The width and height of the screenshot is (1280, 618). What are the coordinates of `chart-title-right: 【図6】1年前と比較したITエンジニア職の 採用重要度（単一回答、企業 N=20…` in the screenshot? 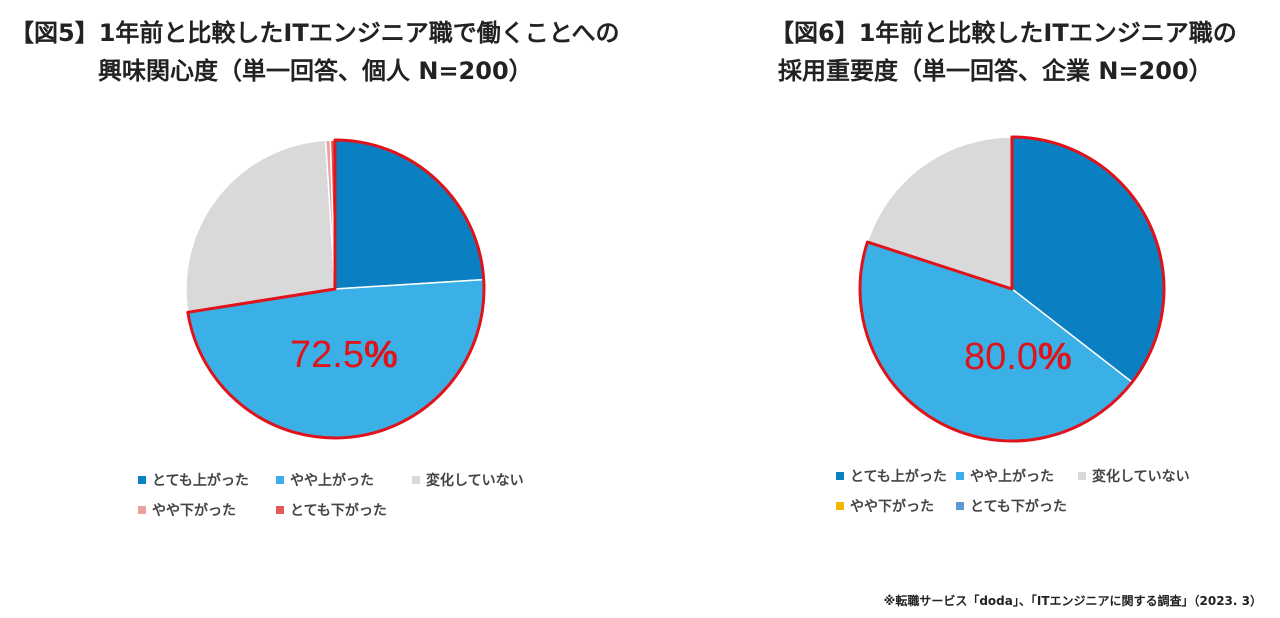 It's located at (1025, 52).